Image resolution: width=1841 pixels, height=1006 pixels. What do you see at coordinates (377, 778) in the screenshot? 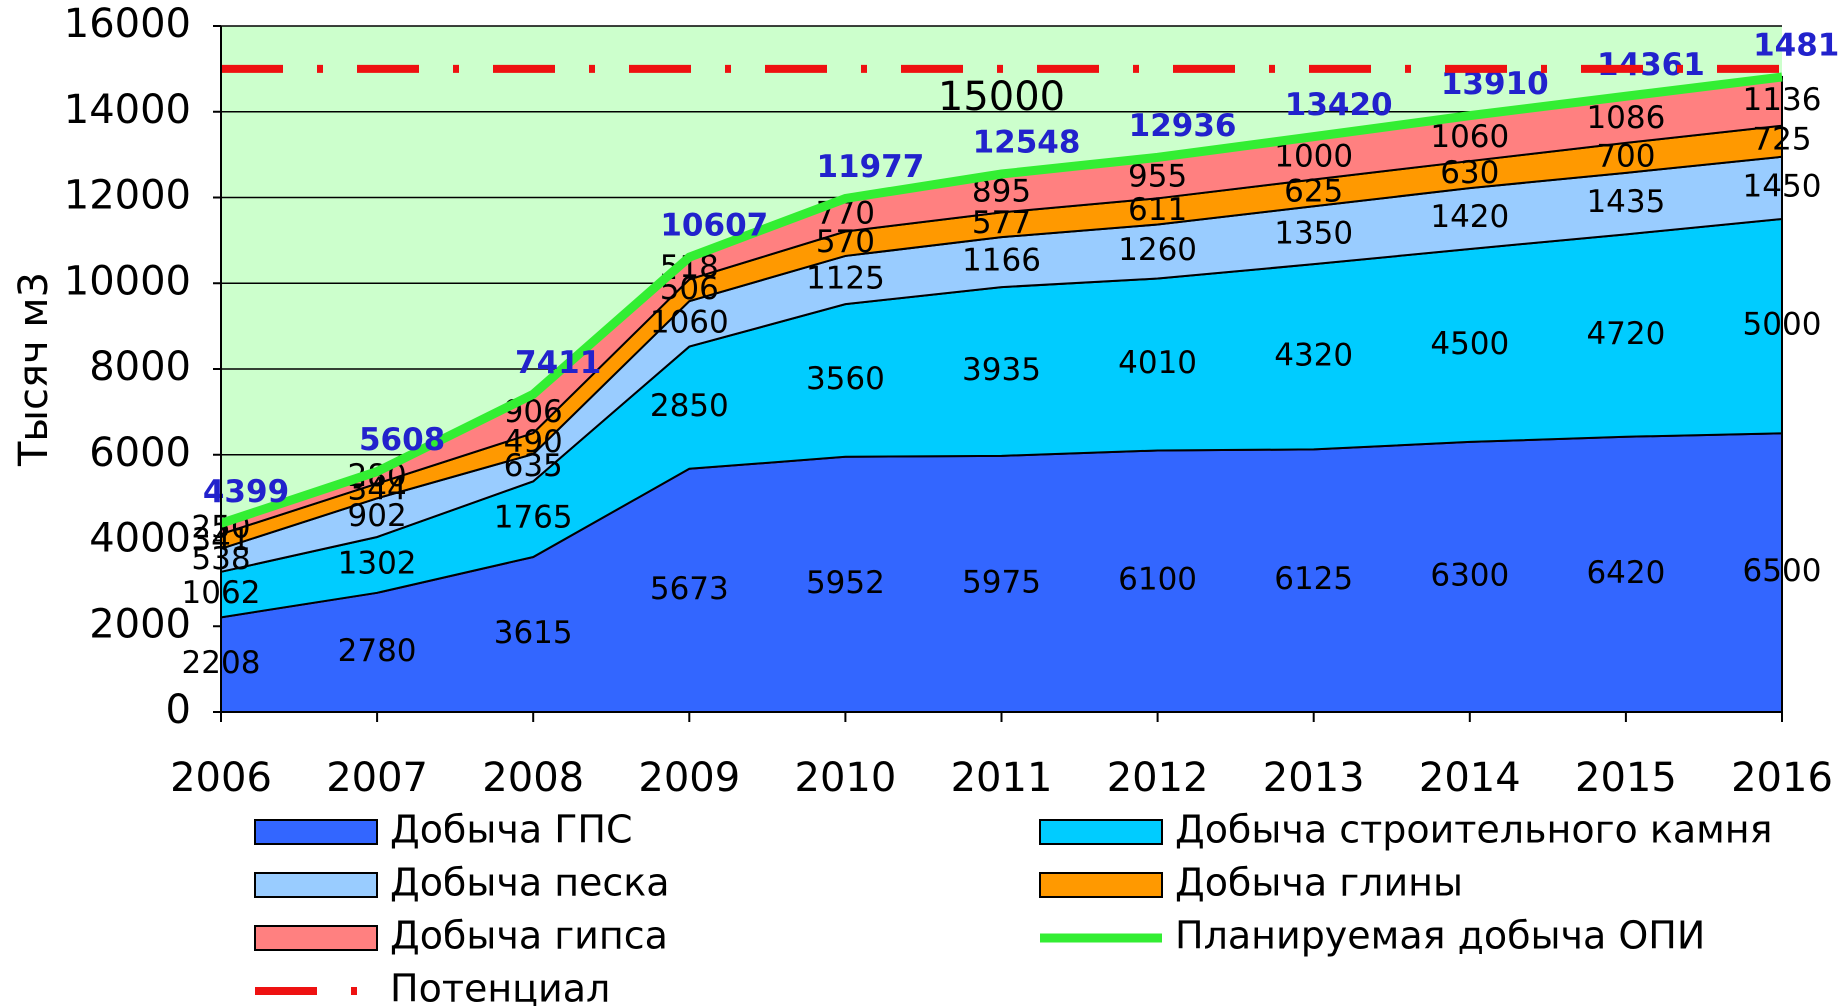
I see `x-tick-label: 2007` at bounding box center [377, 778].